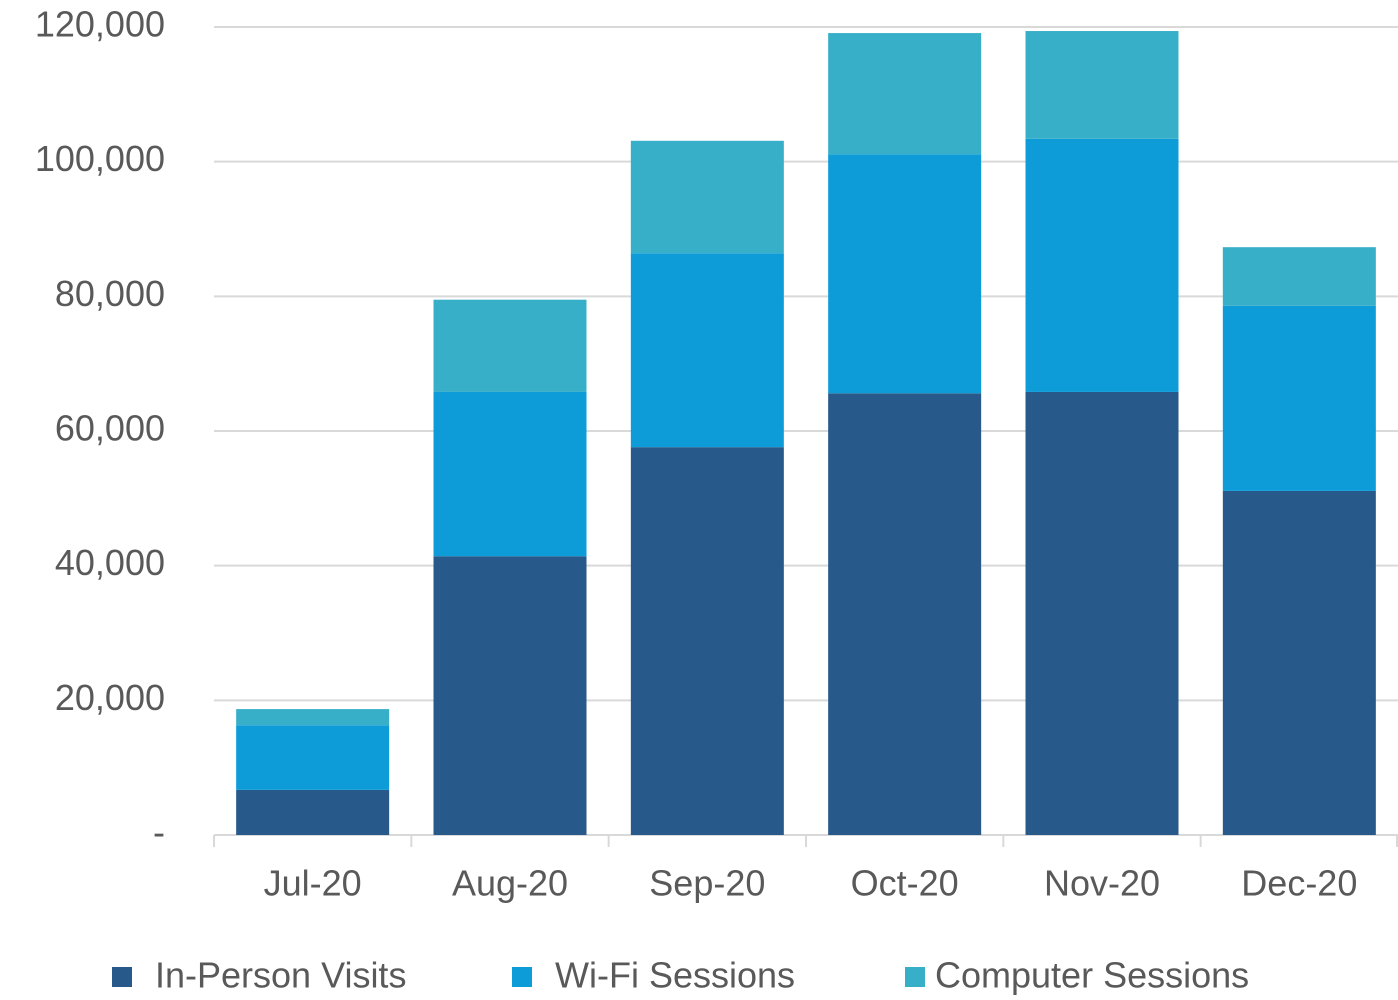 The image size is (1398, 1000). What do you see at coordinates (100, 24) in the screenshot?
I see `y-tick-label: 120,000` at bounding box center [100, 24].